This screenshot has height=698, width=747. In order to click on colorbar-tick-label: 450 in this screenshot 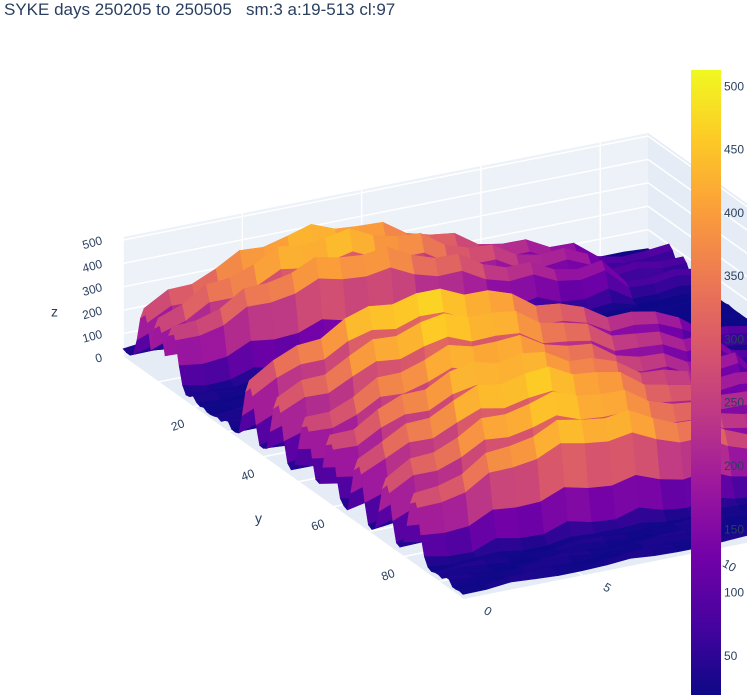, I will do `click(734, 150)`.